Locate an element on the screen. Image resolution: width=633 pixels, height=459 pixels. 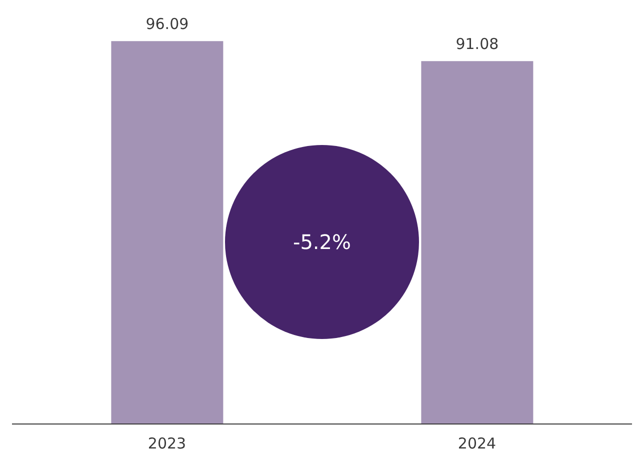
annotation: -5.2% is located at coordinates (322, 242).